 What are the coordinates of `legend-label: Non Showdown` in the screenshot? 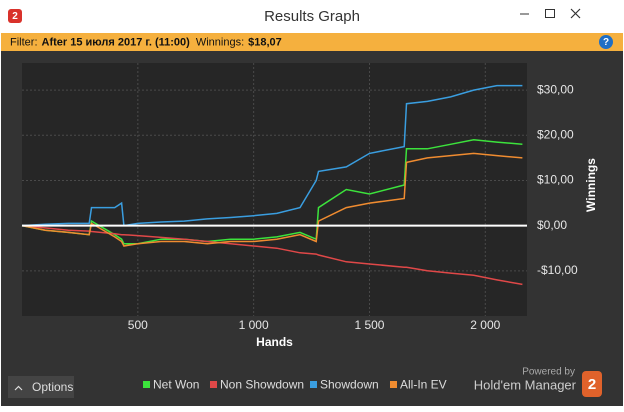 It's located at (262, 385).